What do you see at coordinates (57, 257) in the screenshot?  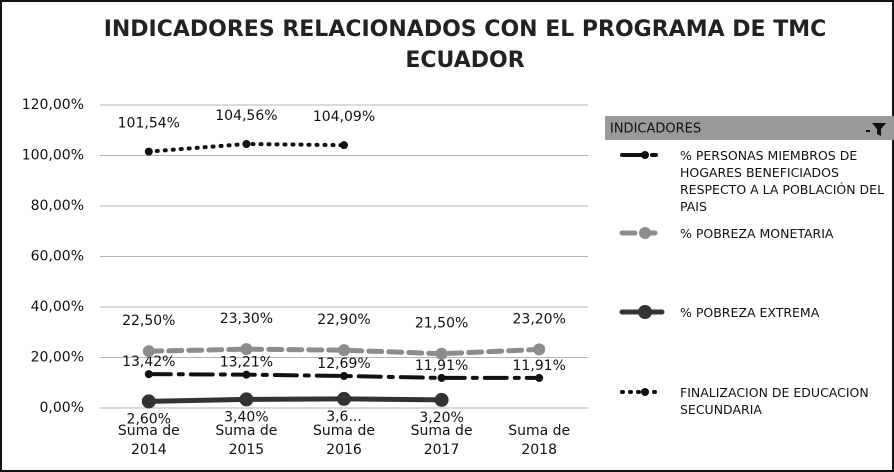 I see `y-tick-label: 60,00%` at bounding box center [57, 257].